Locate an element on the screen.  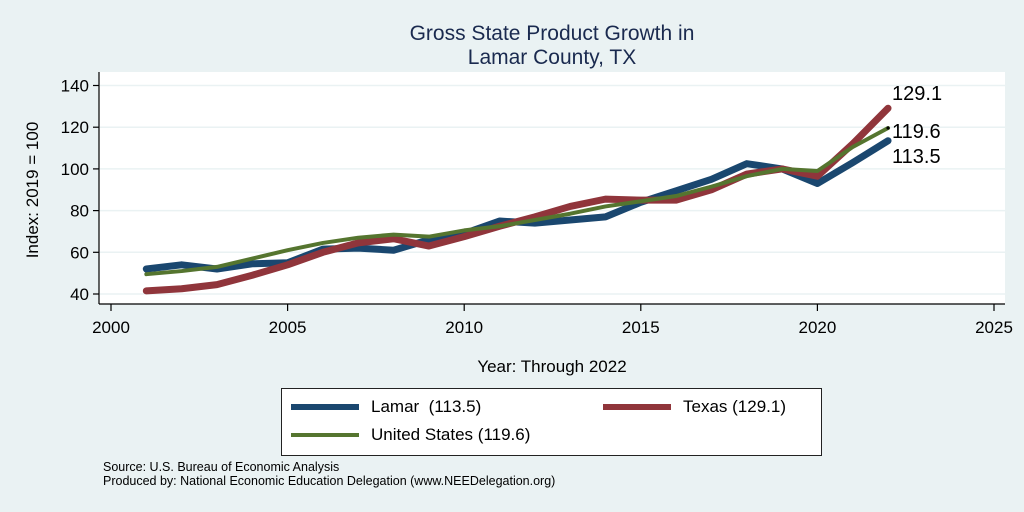
y-tick-label-40: 40 is located at coordinates (79, 294).